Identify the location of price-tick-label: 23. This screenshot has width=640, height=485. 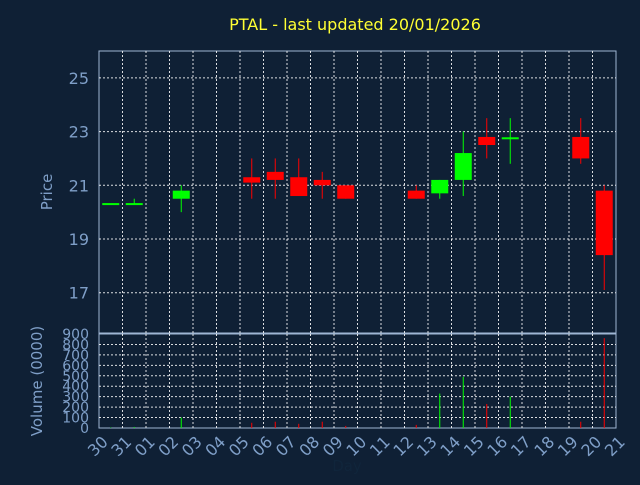
(79, 132).